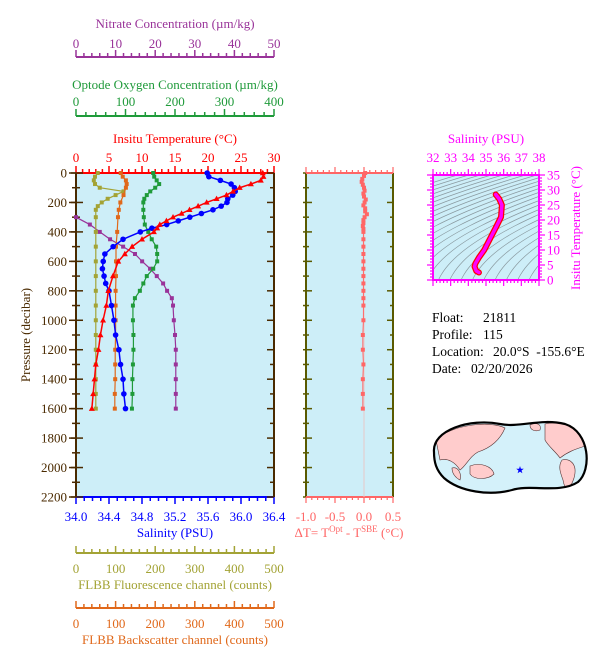  I want to click on backscatter-axis-title: FLBB Backscatter channel (counts), so click(175, 639).